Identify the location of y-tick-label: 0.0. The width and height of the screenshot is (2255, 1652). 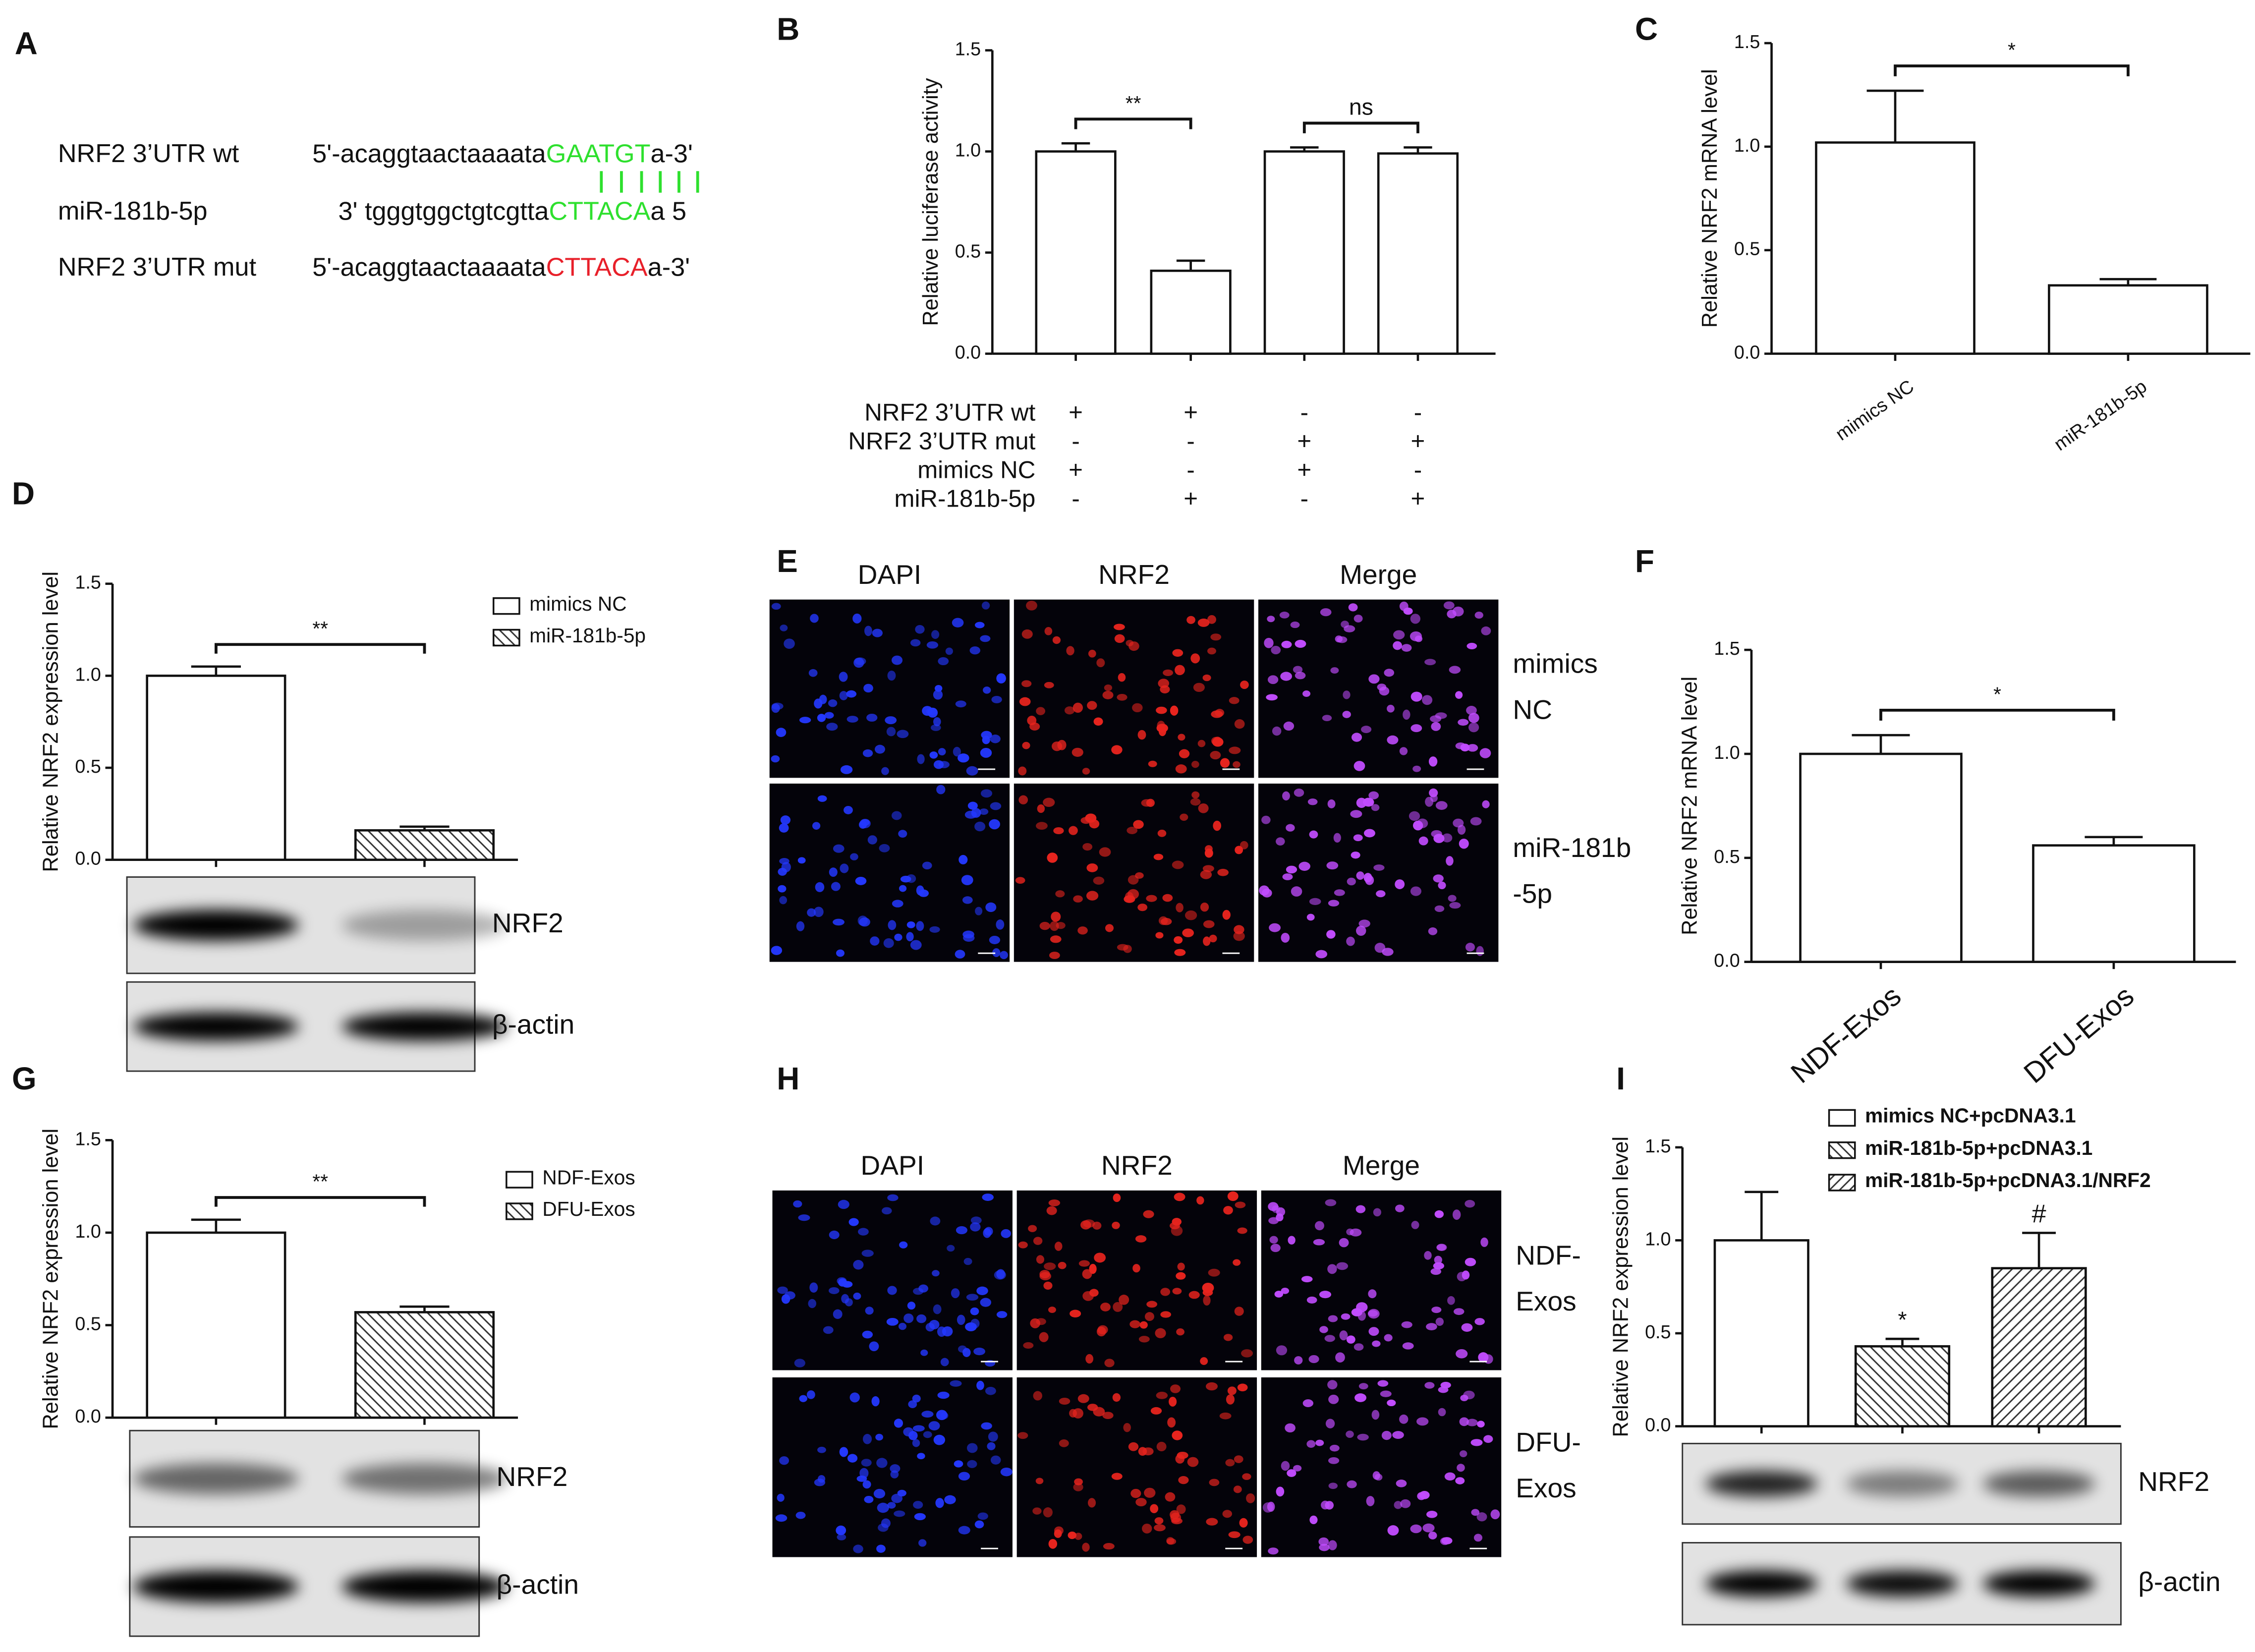
(1747, 352).